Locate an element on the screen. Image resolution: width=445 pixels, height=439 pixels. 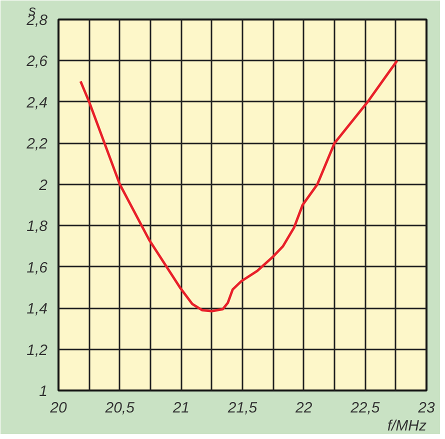
y-tick-label: 1,6 is located at coordinates (37, 267).